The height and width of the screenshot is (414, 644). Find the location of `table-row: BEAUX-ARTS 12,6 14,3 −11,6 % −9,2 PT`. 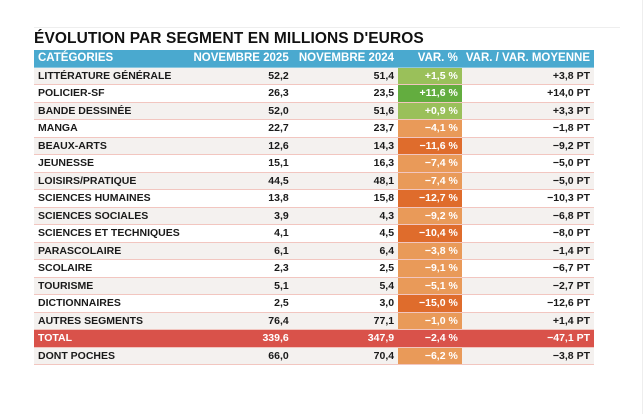

table-row: BEAUX-ARTS 12,6 14,3 −11,6 % −9,2 PT is located at coordinates (314, 146).